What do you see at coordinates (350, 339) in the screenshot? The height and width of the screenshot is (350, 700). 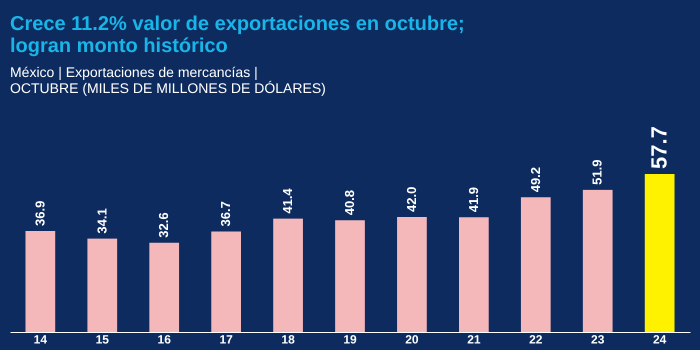 I see `x-tick-label: 19` at bounding box center [350, 339].